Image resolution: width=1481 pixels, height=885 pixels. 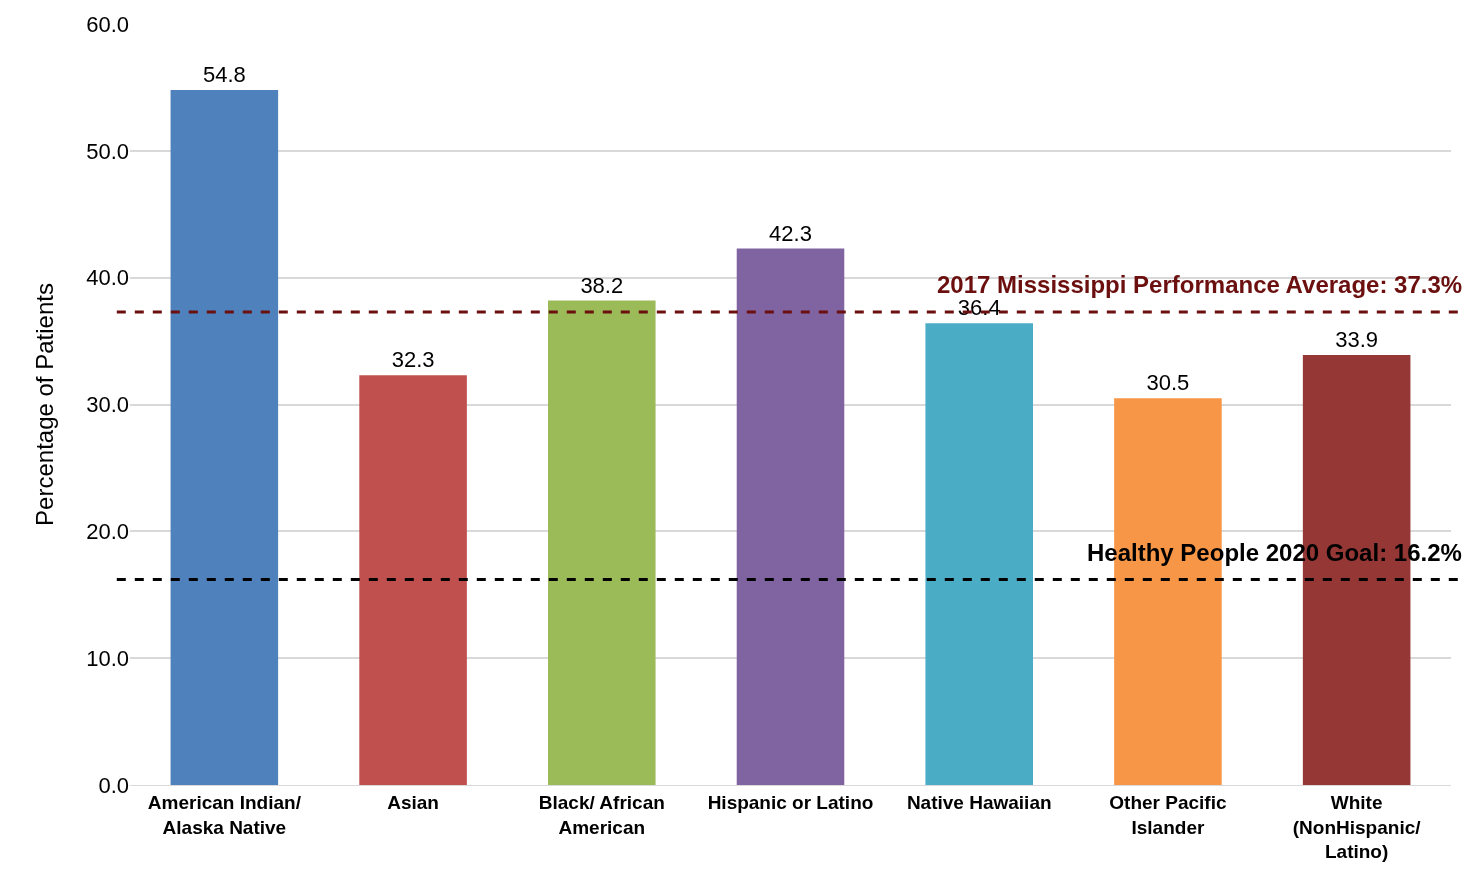 What do you see at coordinates (107, 405) in the screenshot?
I see `y-tick-label: 30.0` at bounding box center [107, 405].